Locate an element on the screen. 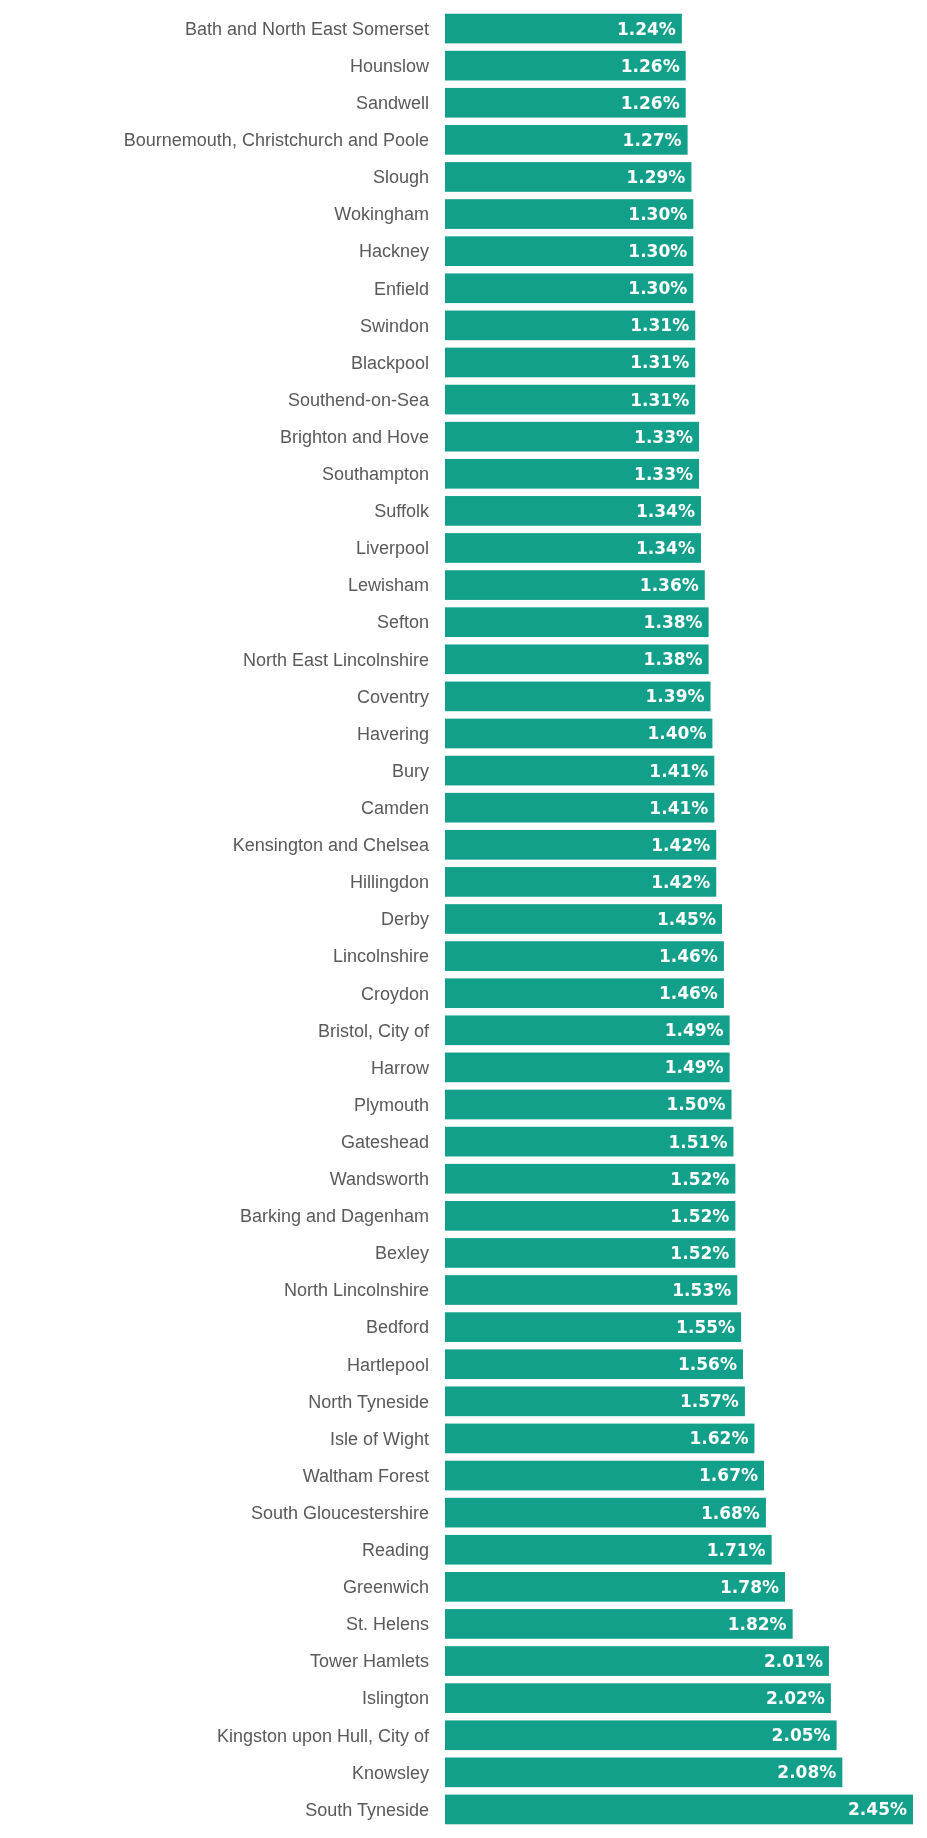  data-label: 1.67% is located at coordinates (728, 1475).